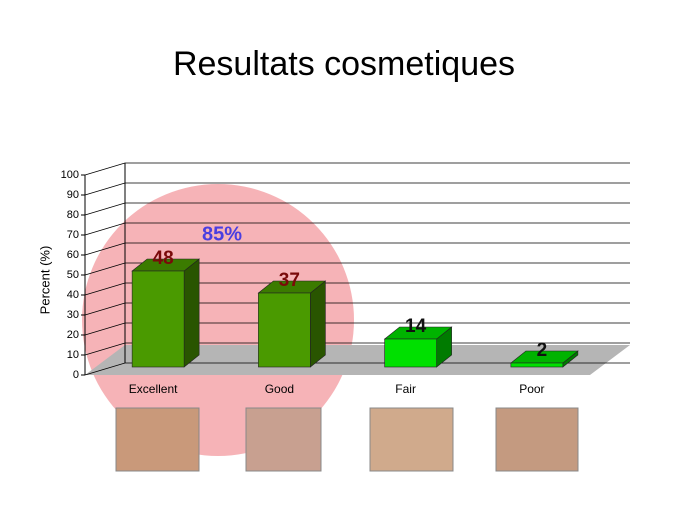 The height and width of the screenshot is (517, 689). Describe the element at coordinates (222, 234) in the screenshot. I see `annotation: 85%` at that location.